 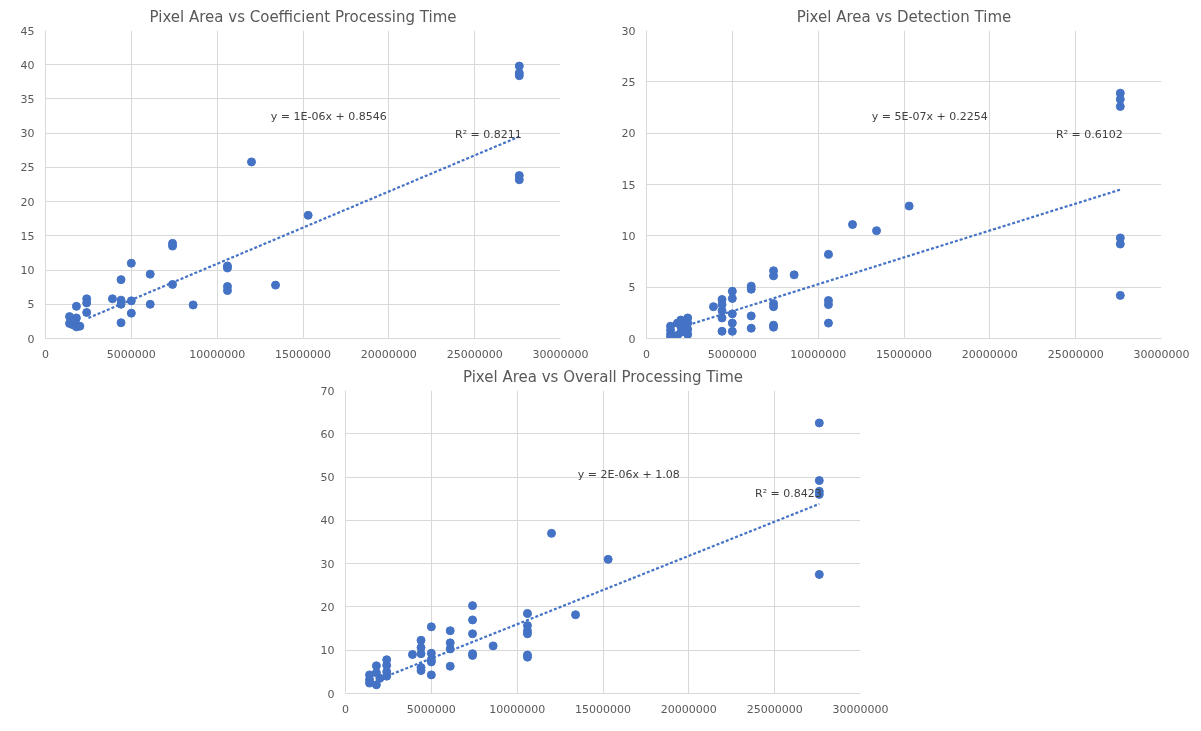 I want to click on y-tick-label: 35, so click(x=27, y=99).